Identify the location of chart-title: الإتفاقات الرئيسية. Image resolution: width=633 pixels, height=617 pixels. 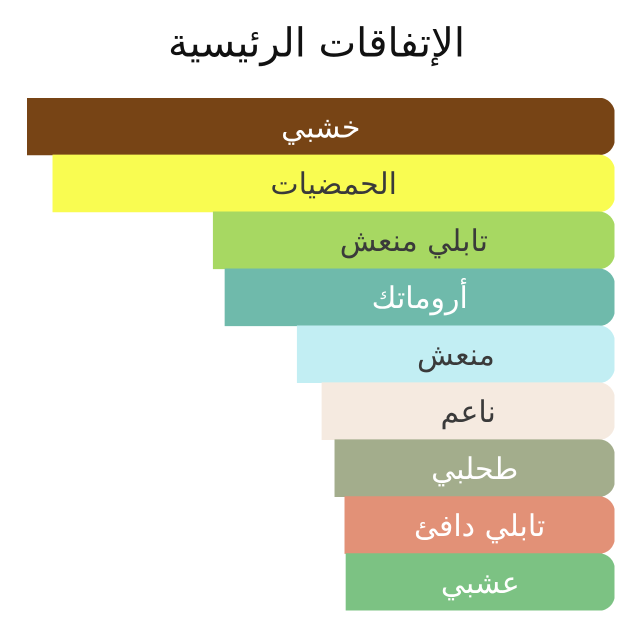
(316, 43).